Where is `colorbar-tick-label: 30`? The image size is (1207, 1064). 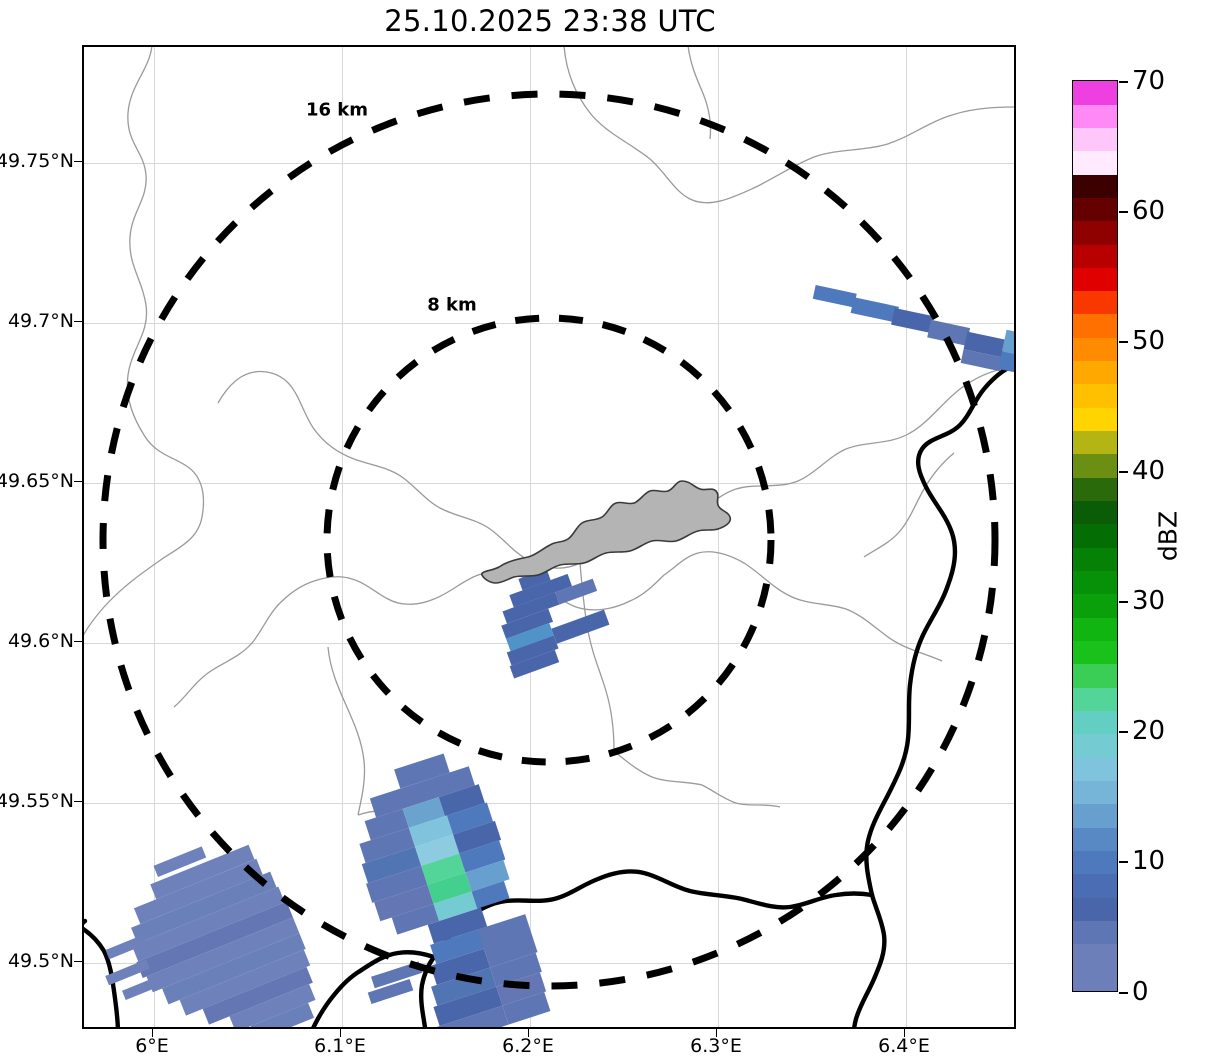
colorbar-tick-label: 30 is located at coordinates (1149, 601).